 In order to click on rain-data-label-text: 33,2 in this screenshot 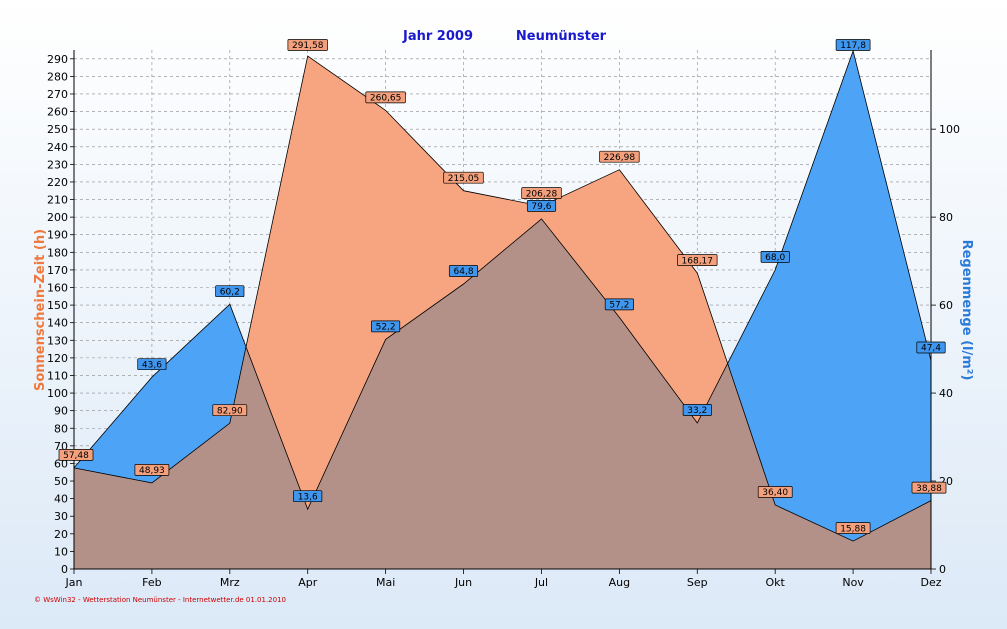, I will do `click(697, 411)`.